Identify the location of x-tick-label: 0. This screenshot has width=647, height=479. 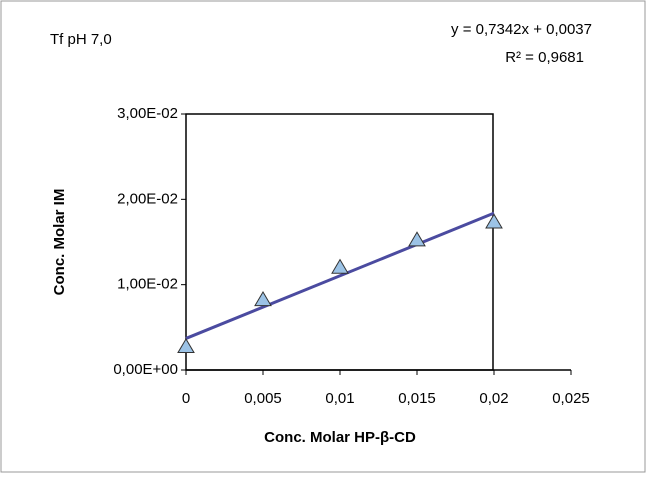
(186, 398).